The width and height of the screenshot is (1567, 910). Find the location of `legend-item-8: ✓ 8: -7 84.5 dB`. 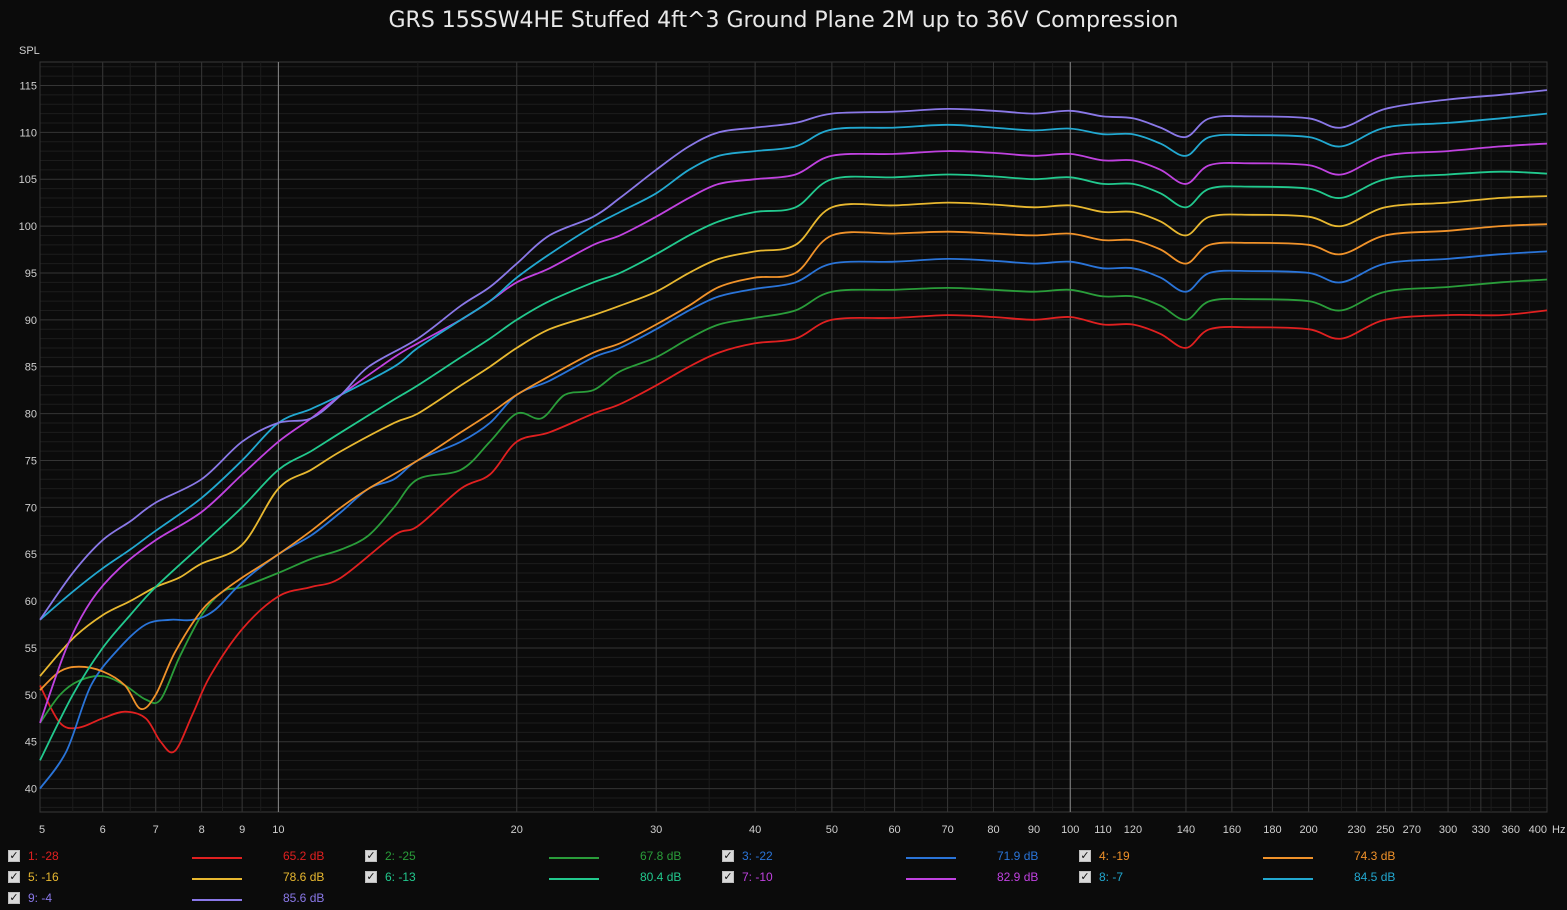

legend-item-8: ✓ 8: -7 84.5 dB is located at coordinates (1249, 878).